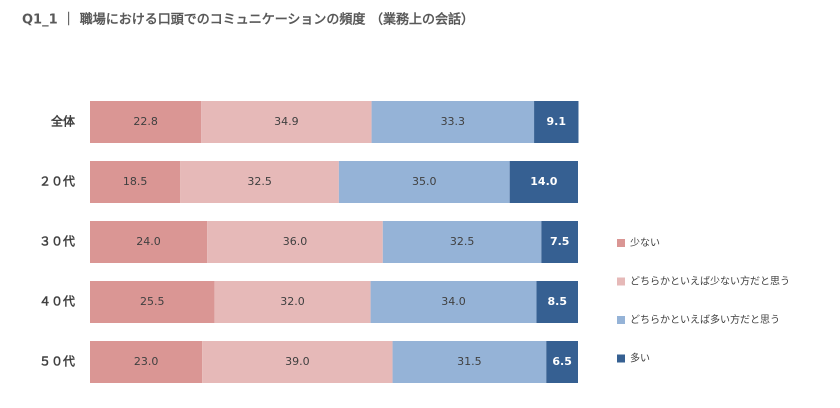 Image resolution: width=840 pixels, height=408 pixels. I want to click on data-label: 39.0, so click(297, 361).